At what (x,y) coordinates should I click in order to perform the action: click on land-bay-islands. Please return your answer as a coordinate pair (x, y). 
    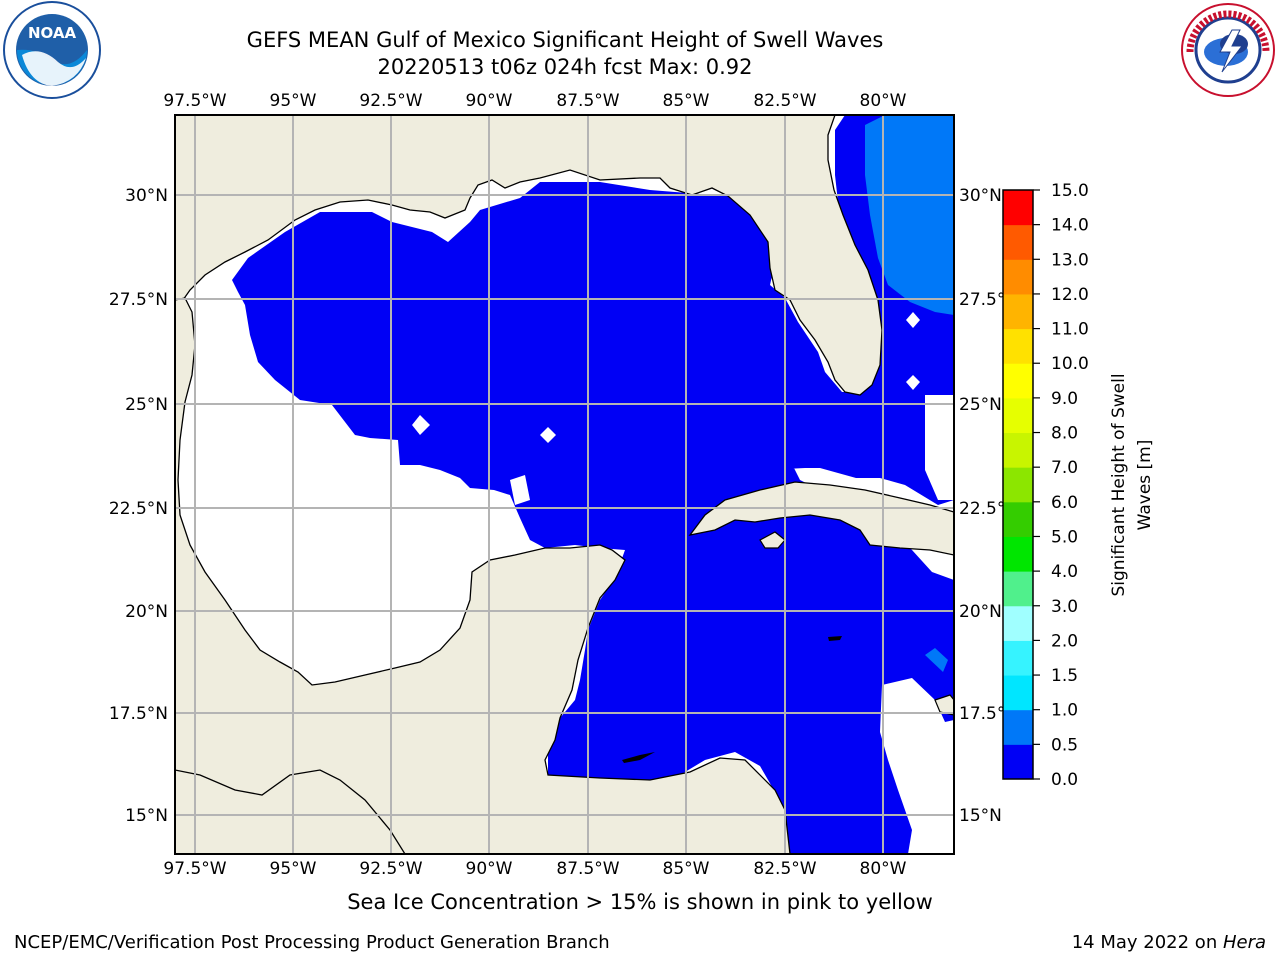
    Looking at the image, I should click on (638, 757).